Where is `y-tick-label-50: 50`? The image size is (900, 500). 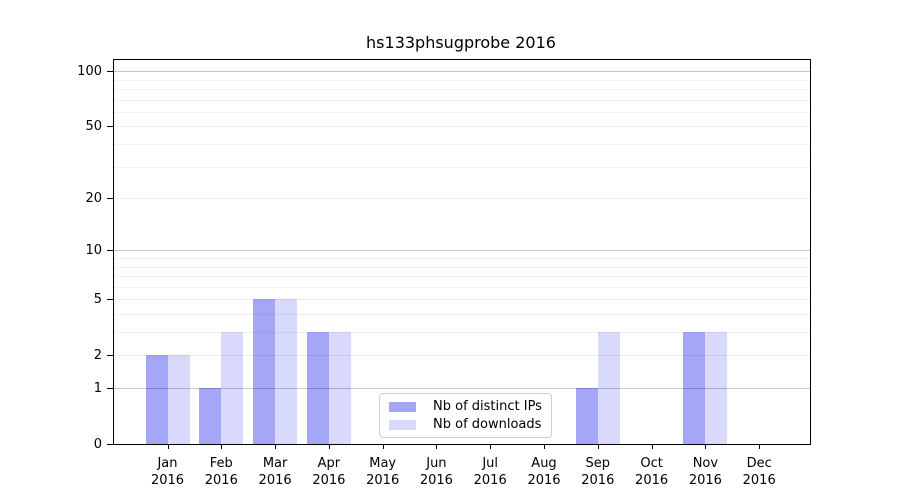 y-tick-label-50: 50 is located at coordinates (93, 127).